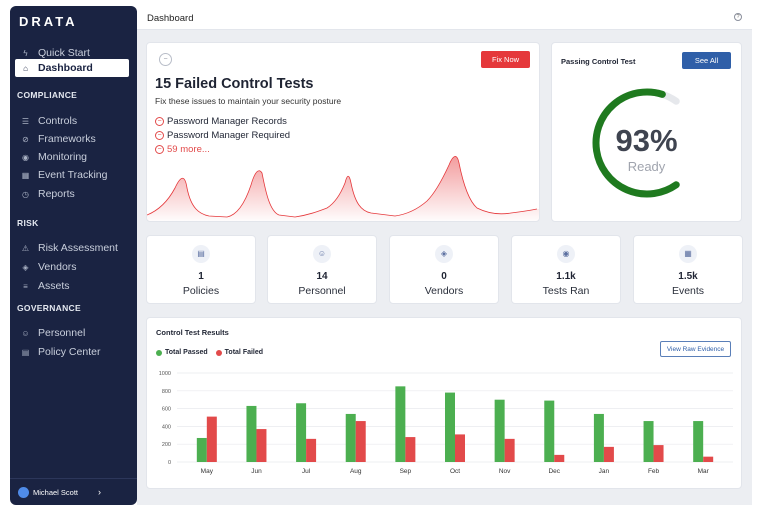 The width and height of the screenshot is (760, 517). Describe the element at coordinates (444, 276) in the screenshot. I see `stat-value: 0` at that location.